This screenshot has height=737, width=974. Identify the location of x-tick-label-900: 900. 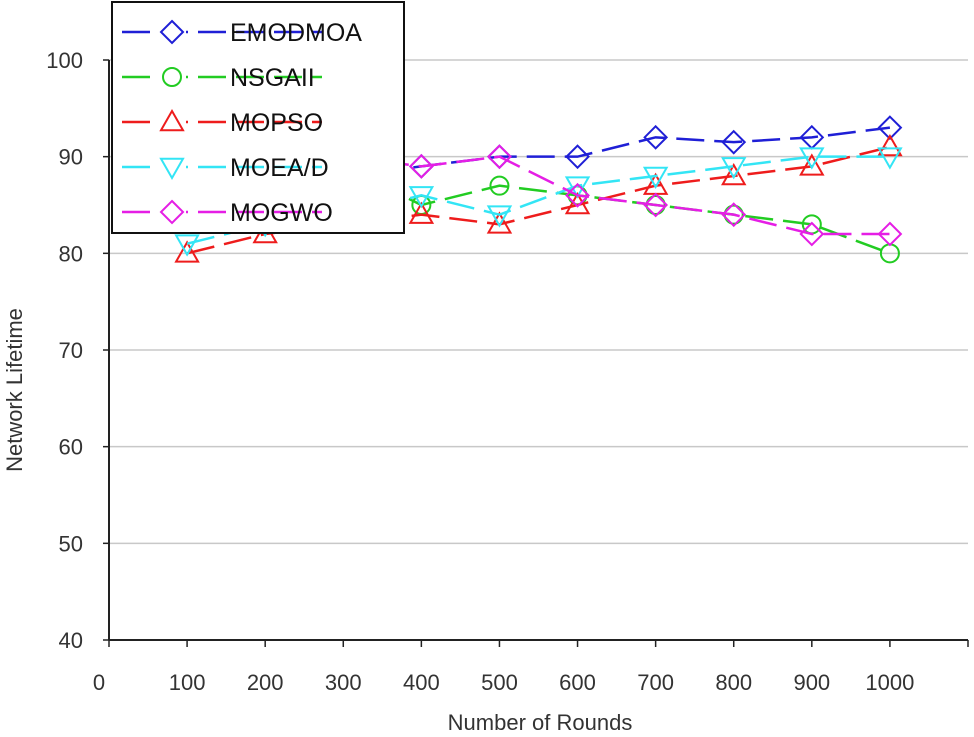
(811, 682).